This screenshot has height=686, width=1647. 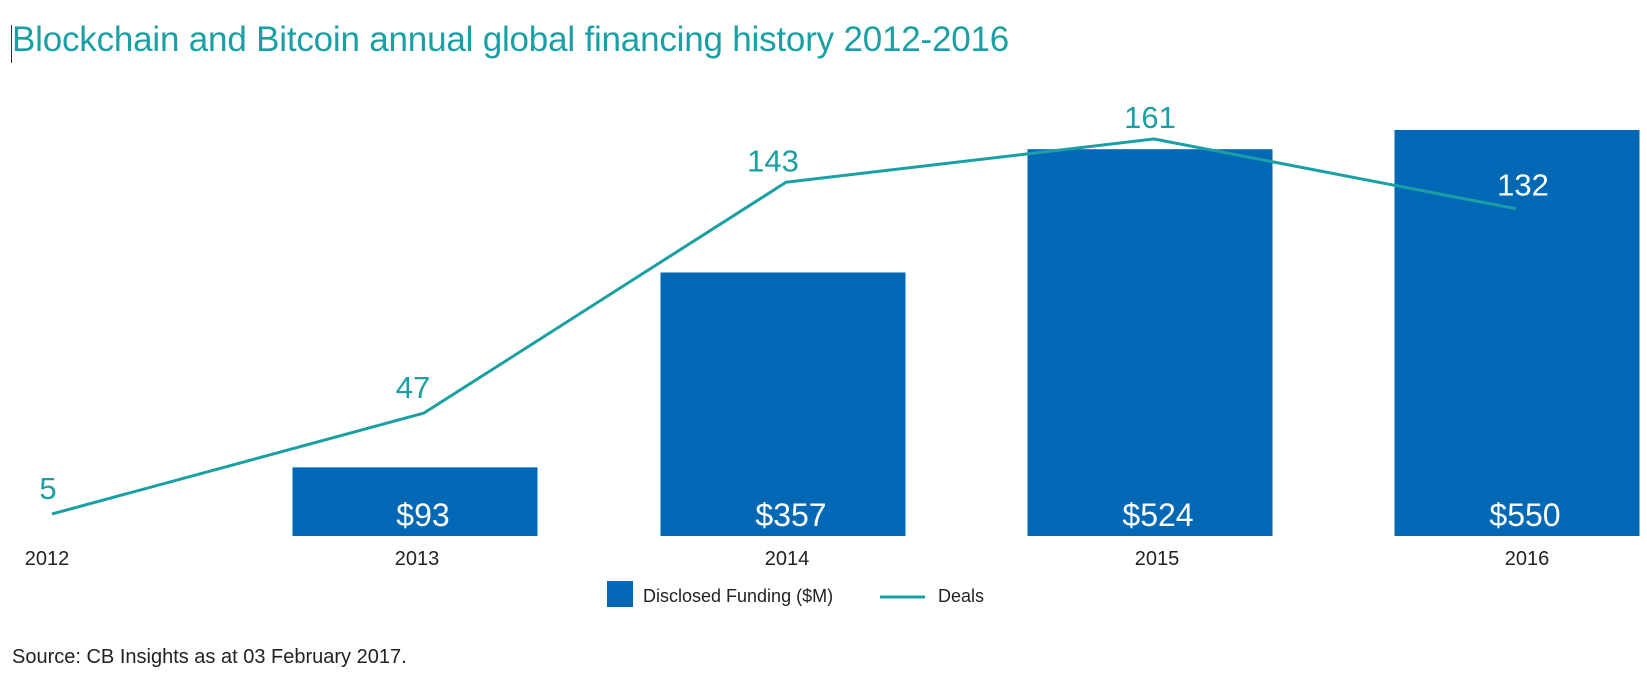 What do you see at coordinates (783, 404) in the screenshot?
I see `funding-bar-2014` at bounding box center [783, 404].